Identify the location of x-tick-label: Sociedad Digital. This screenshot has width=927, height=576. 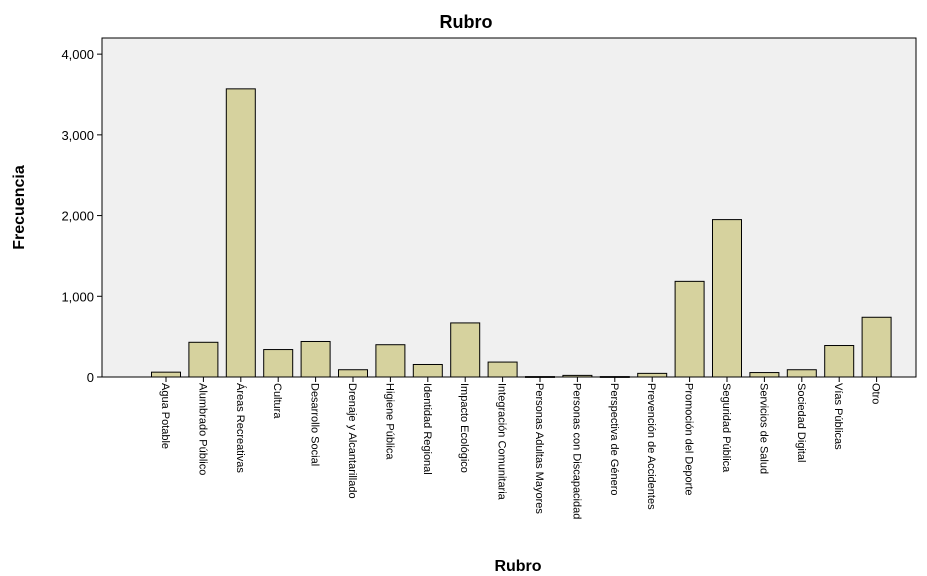
(801, 423).